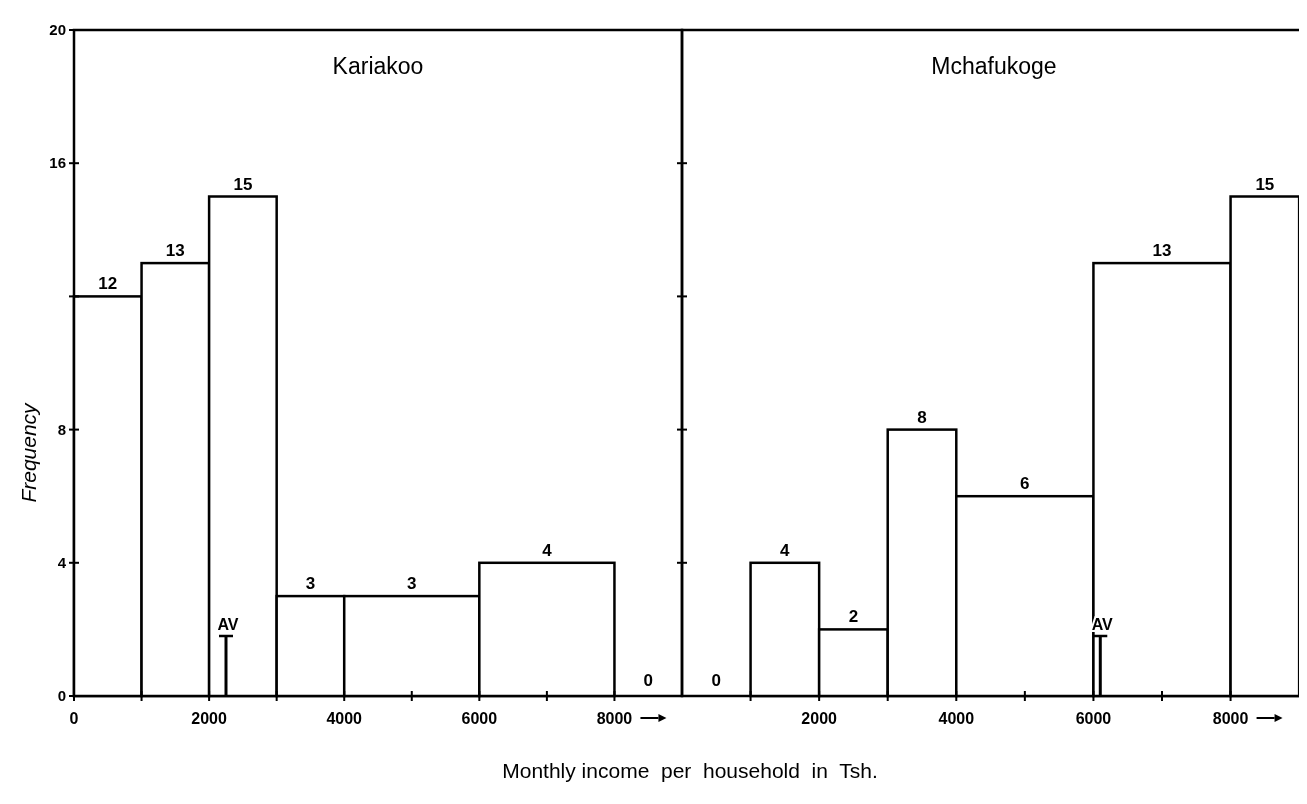 The height and width of the screenshot is (804, 1307). What do you see at coordinates (61, 429) in the screenshot?
I see `y-tick-label: 8` at bounding box center [61, 429].